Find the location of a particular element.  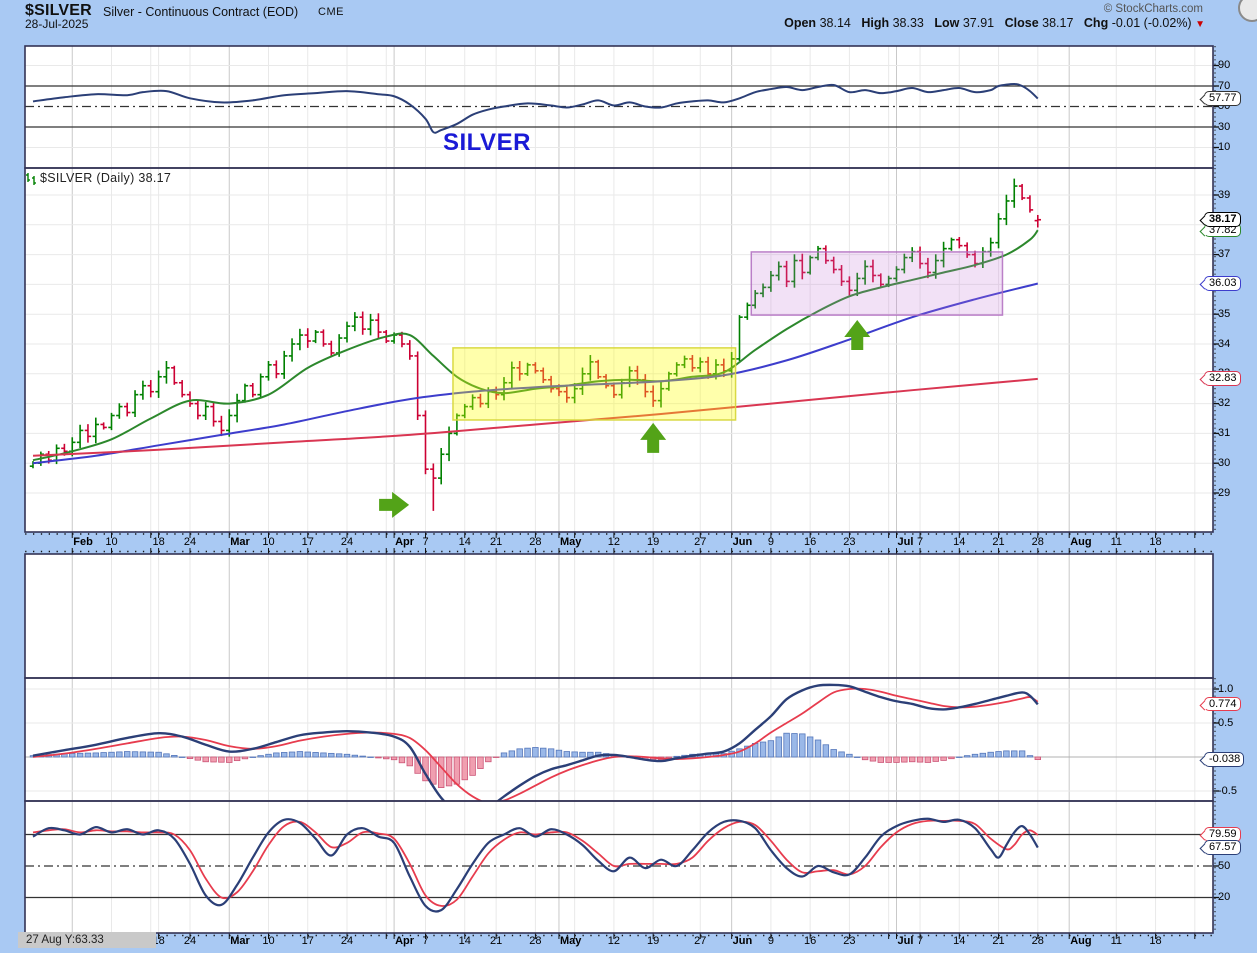

corner-logo-circle-icon is located at coordinates (1247, 11).